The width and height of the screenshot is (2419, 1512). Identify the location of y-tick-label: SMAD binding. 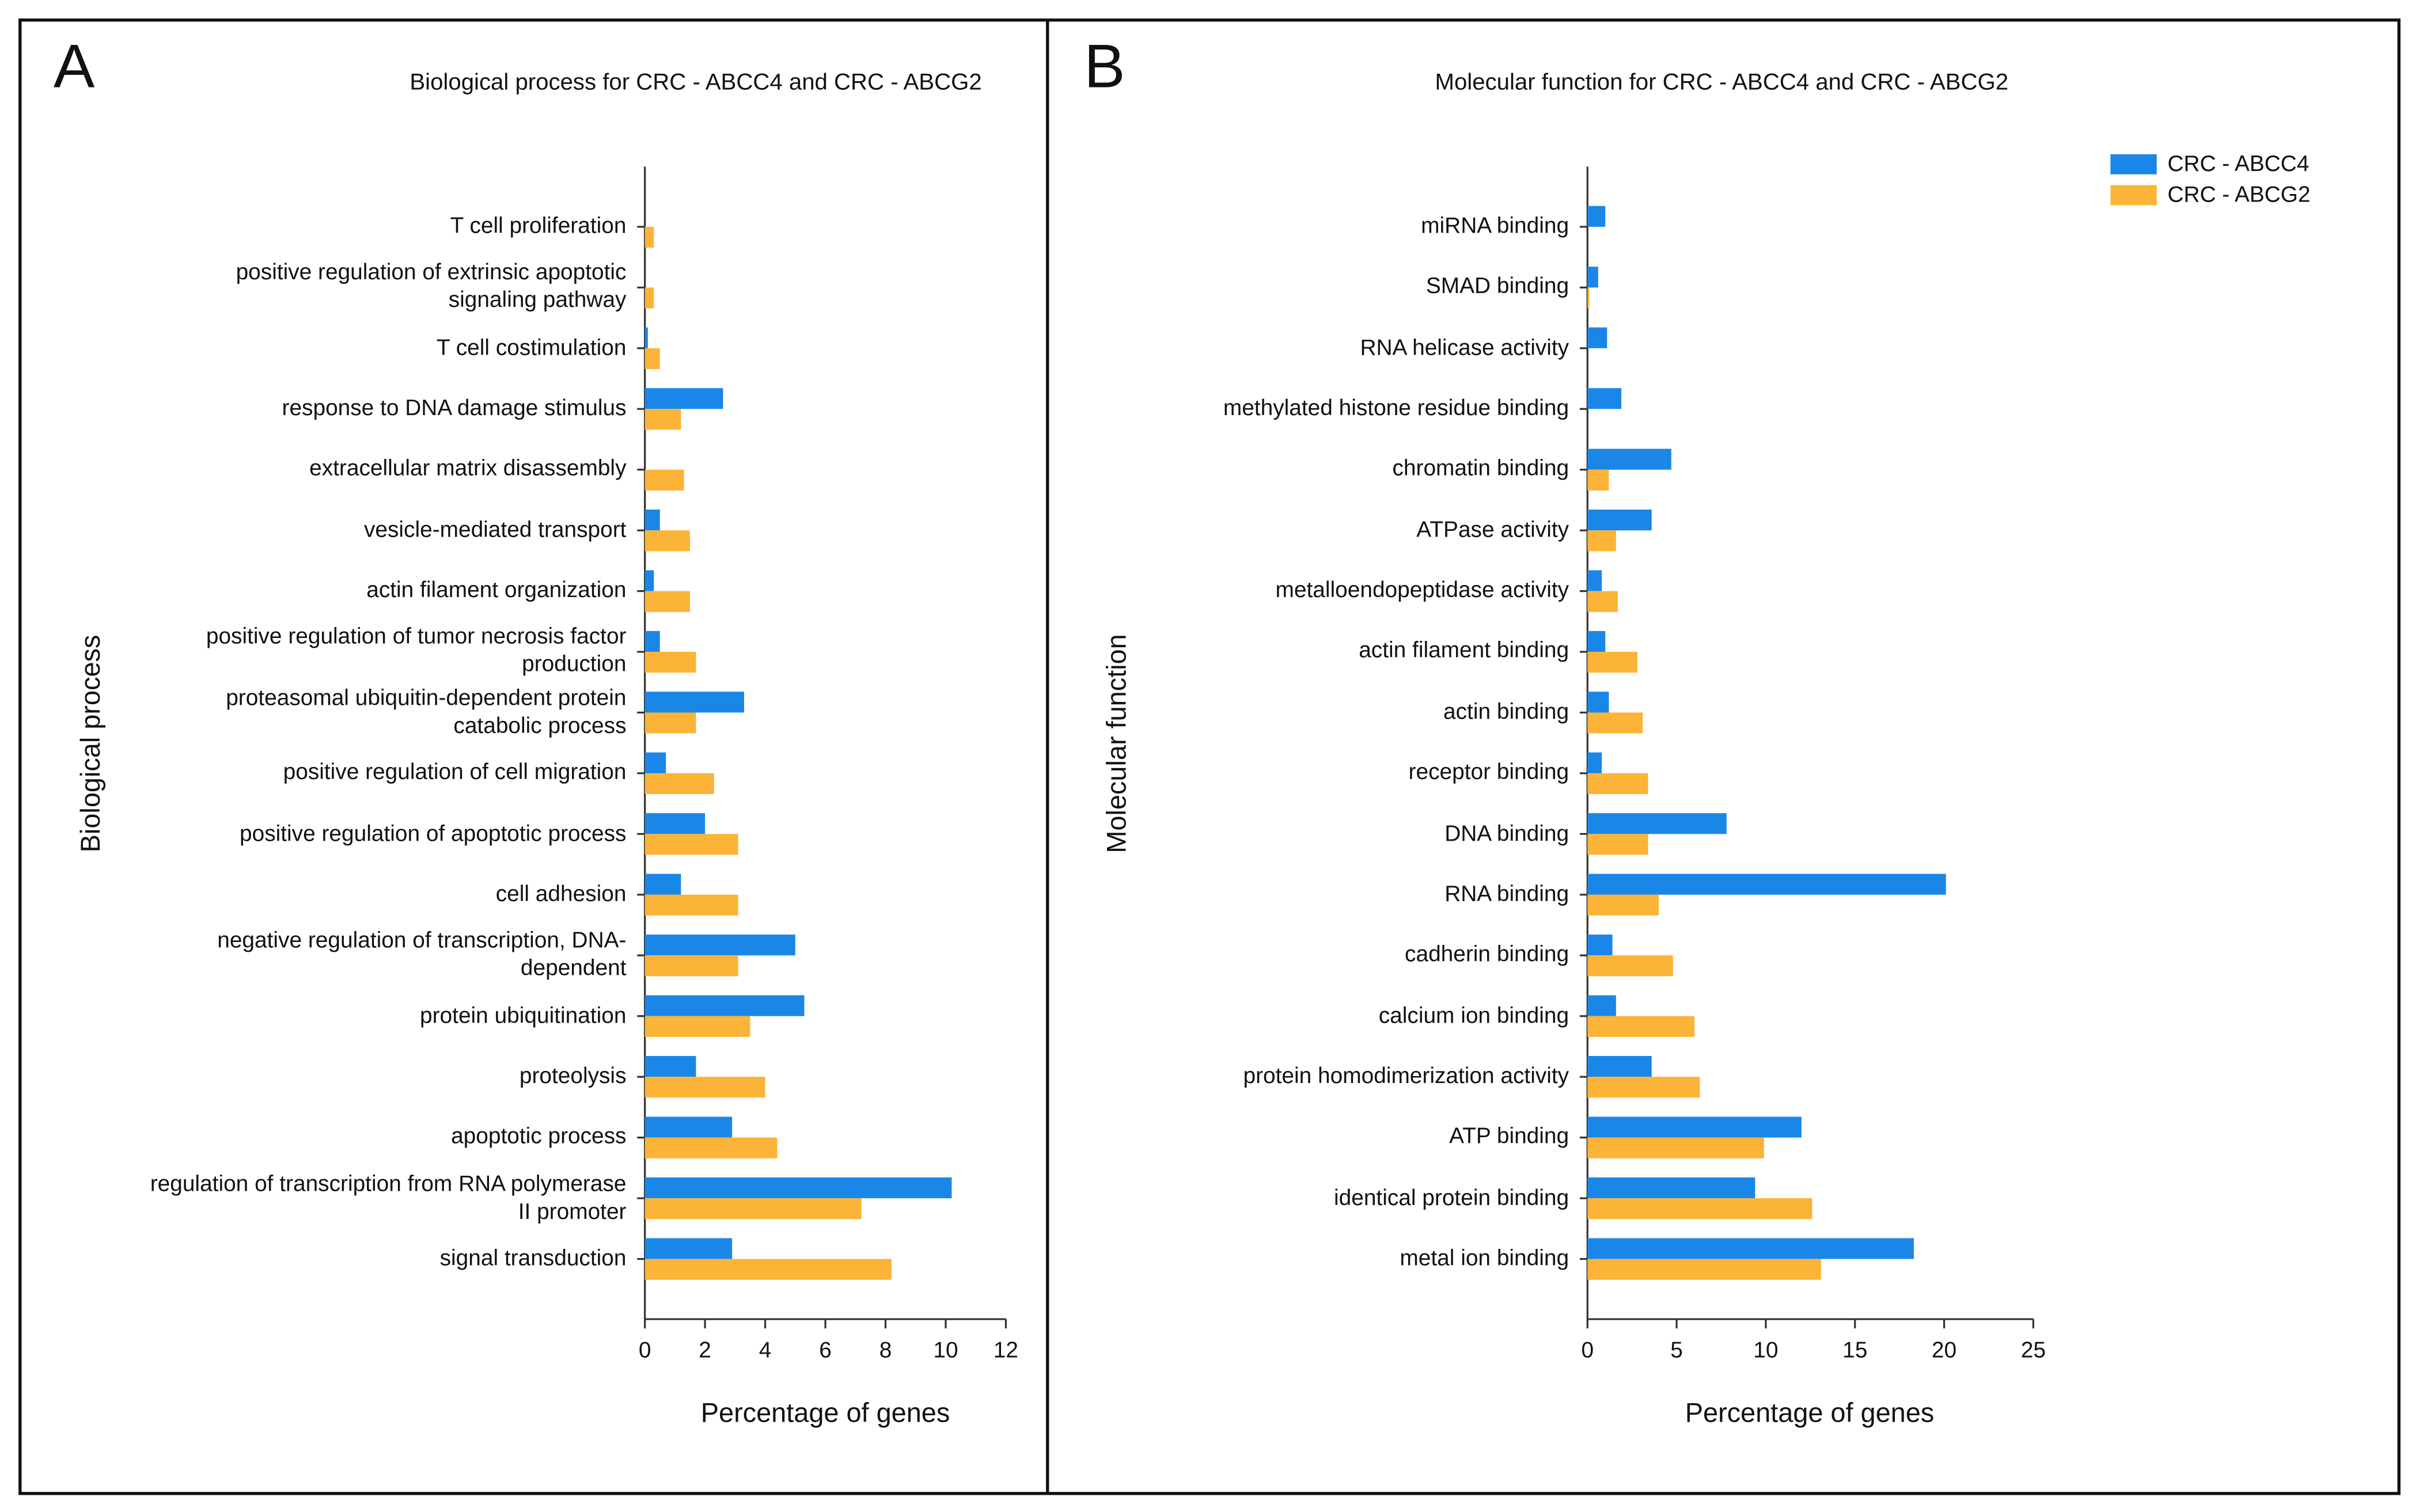
(1497, 287).